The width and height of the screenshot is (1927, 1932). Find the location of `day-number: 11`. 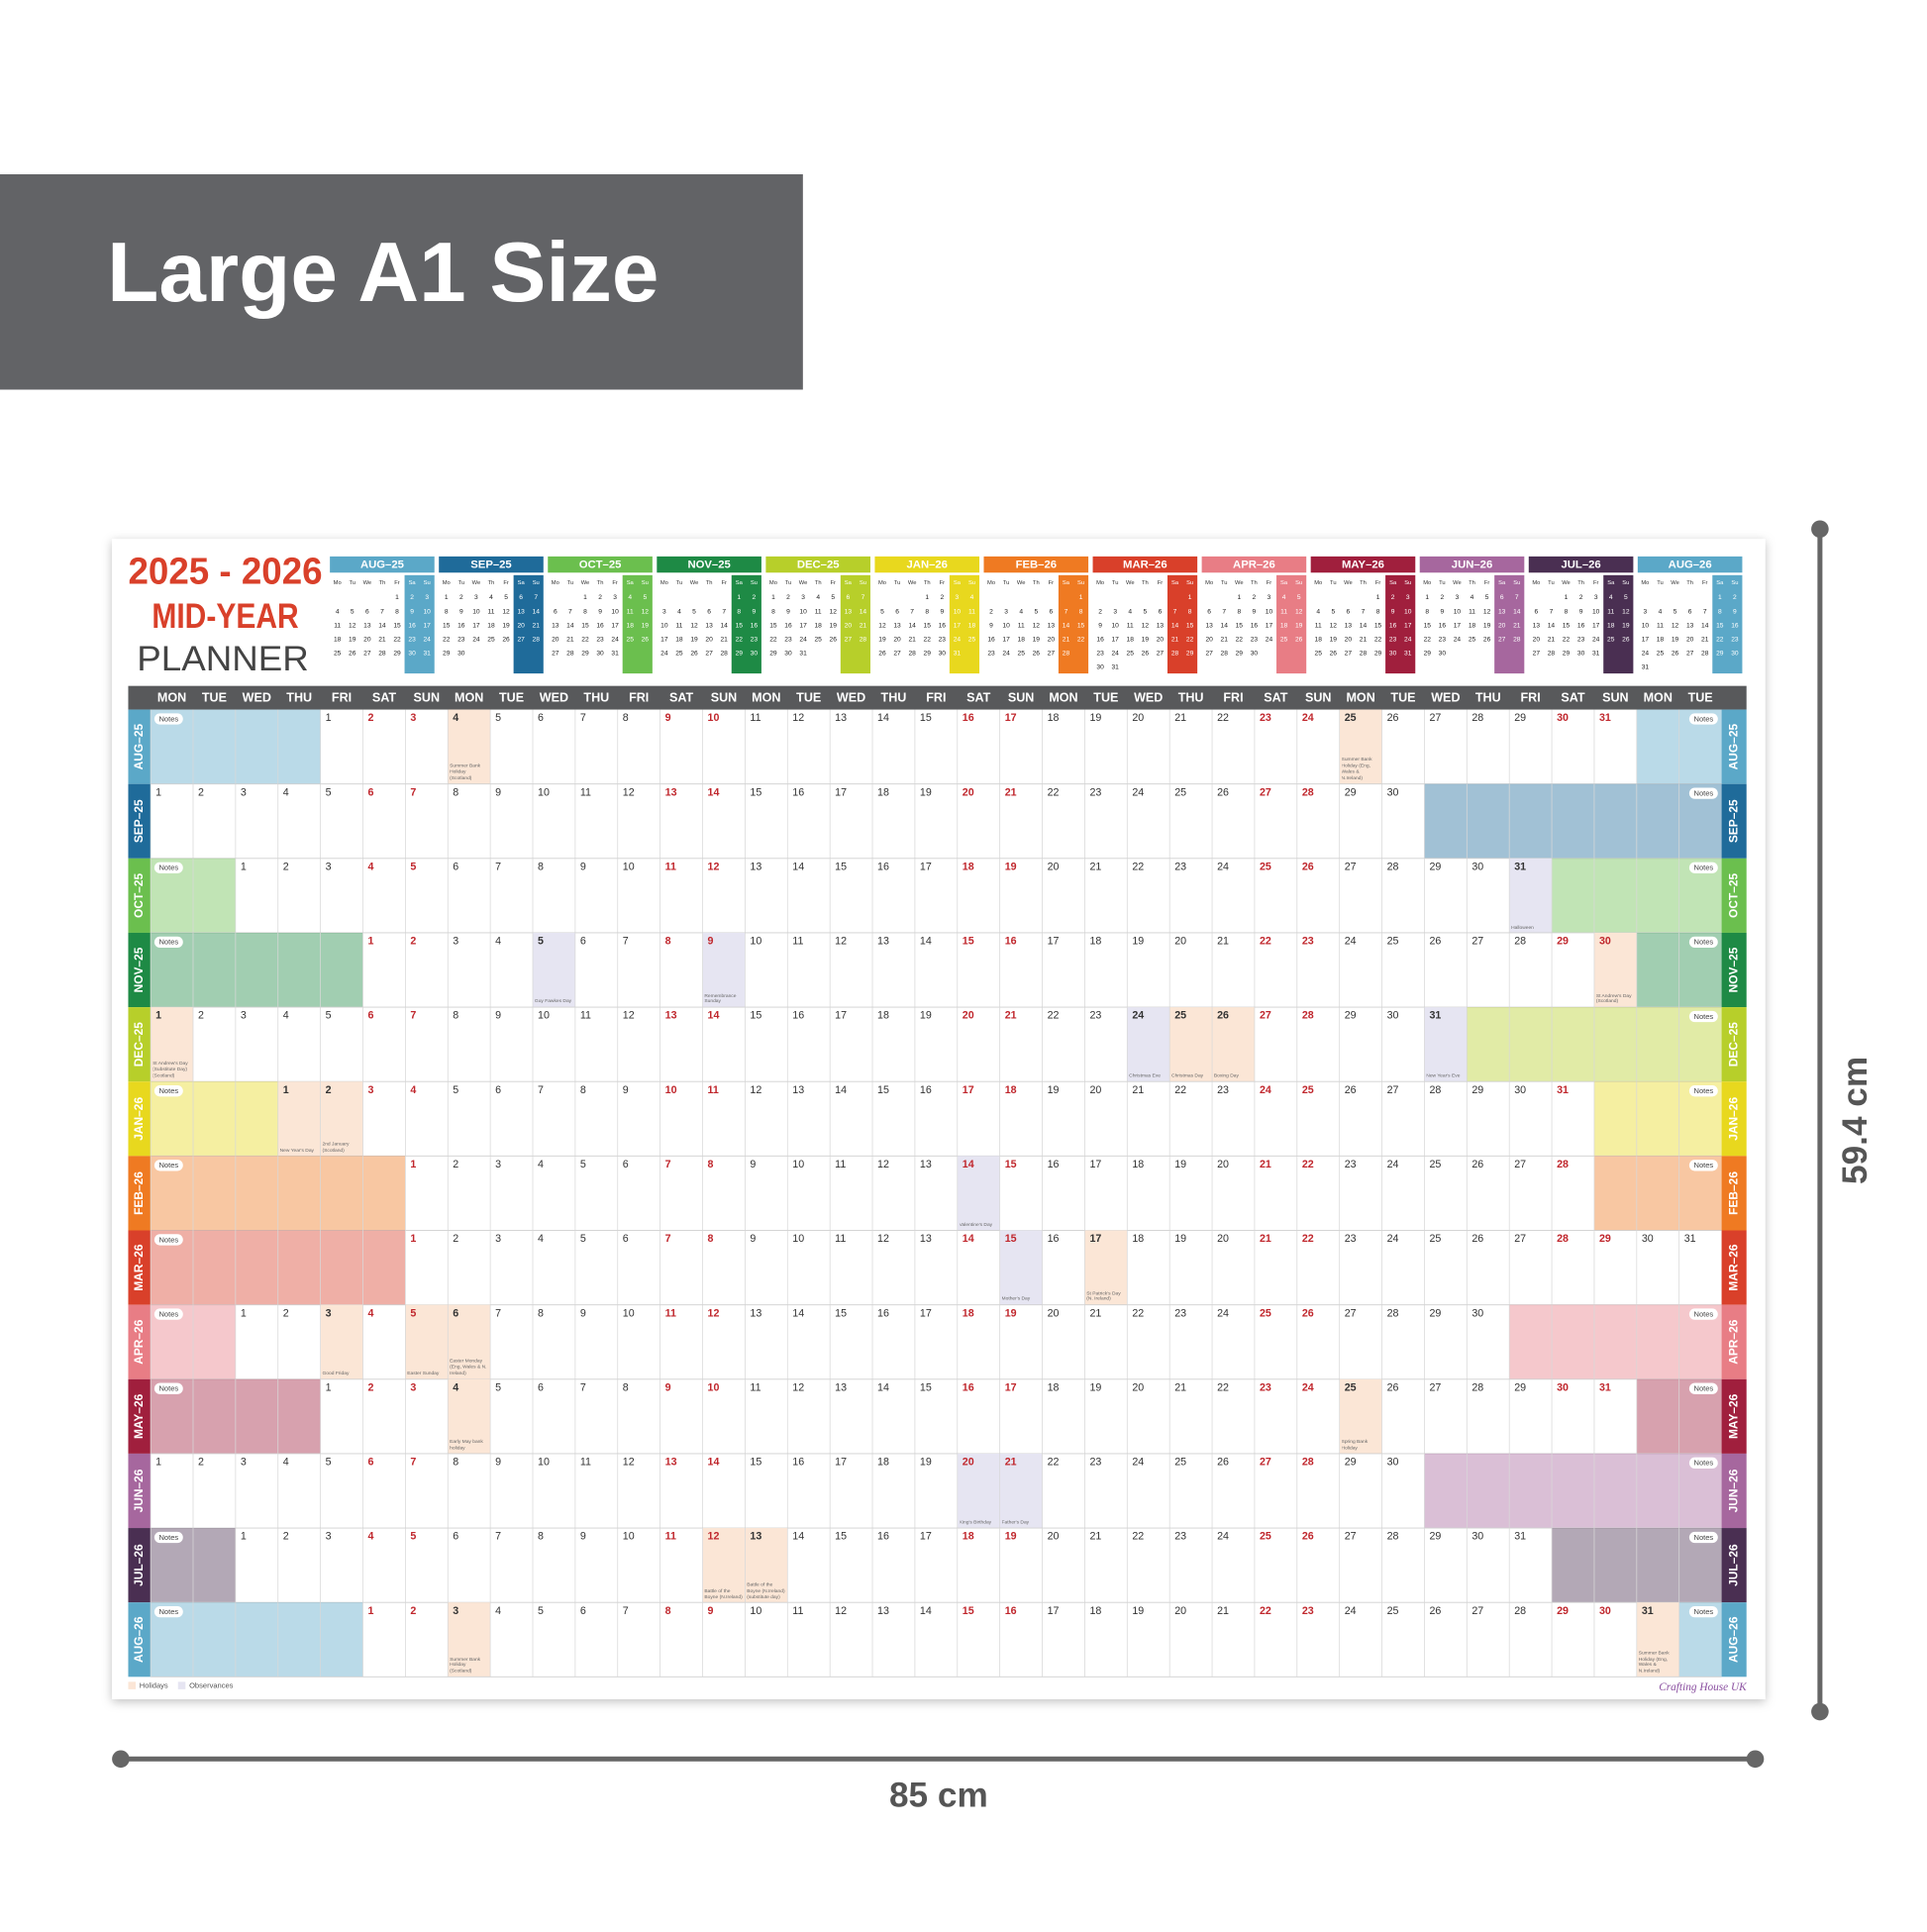

day-number: 11 is located at coordinates (797, 1611).